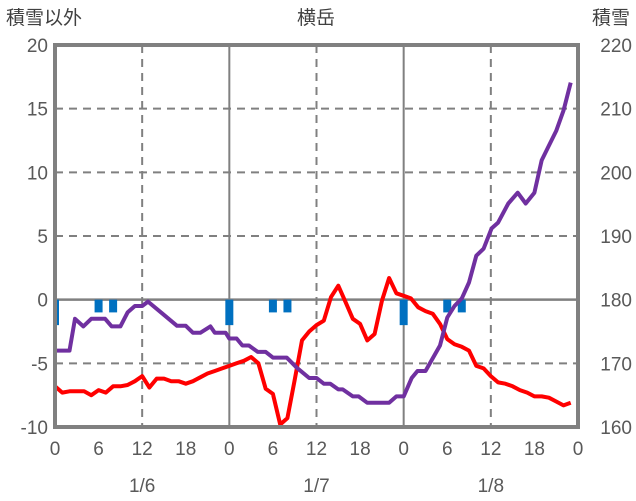  I want to click on left-axis-title: 積雪以外, so click(44, 18).